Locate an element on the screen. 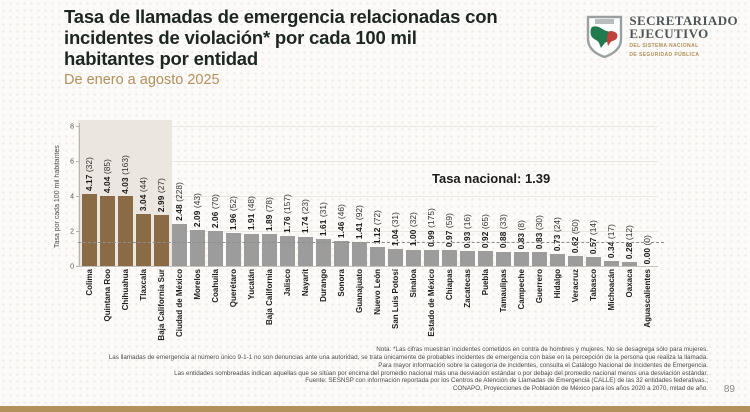 The width and height of the screenshot is (750, 412). x-axis-label: Chihuahua is located at coordinates (125, 290).